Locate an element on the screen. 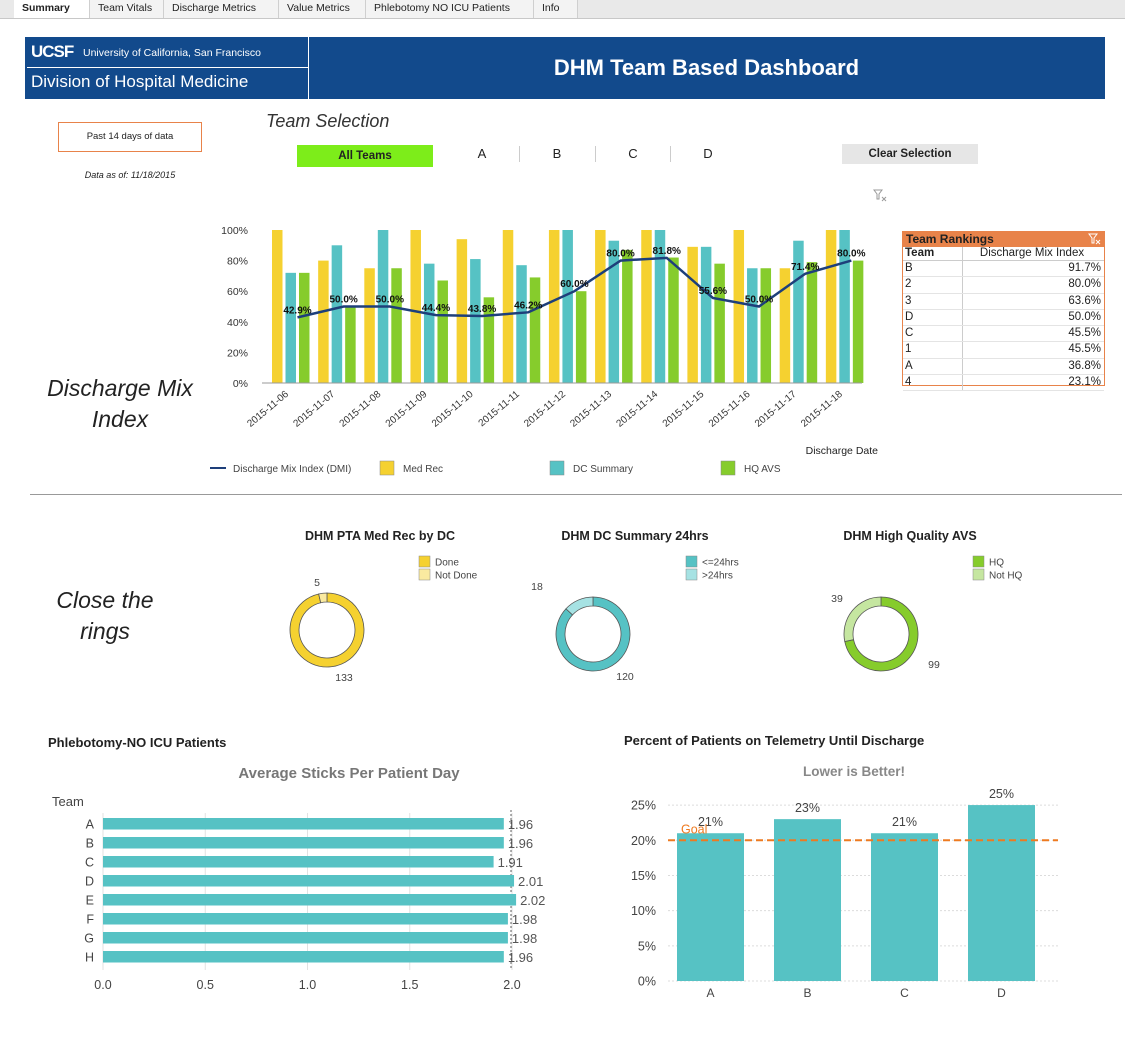 The width and height of the screenshot is (1125, 1064). team-selection-label: Team Selection is located at coordinates (328, 121).